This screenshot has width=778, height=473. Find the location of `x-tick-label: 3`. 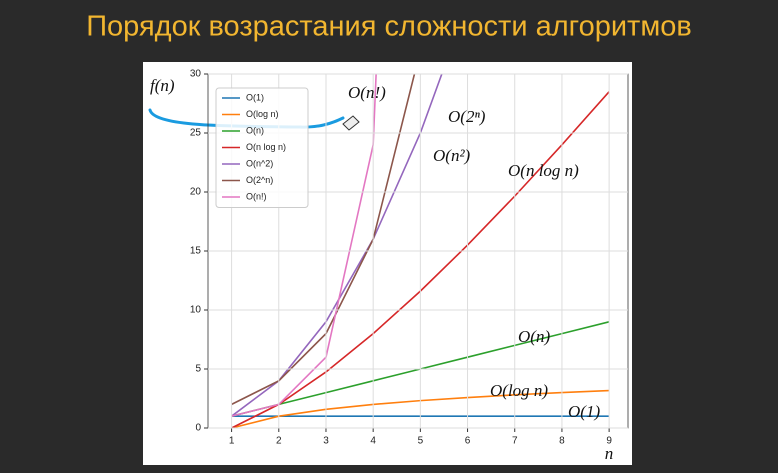

x-tick-label: 3 is located at coordinates (326, 441).